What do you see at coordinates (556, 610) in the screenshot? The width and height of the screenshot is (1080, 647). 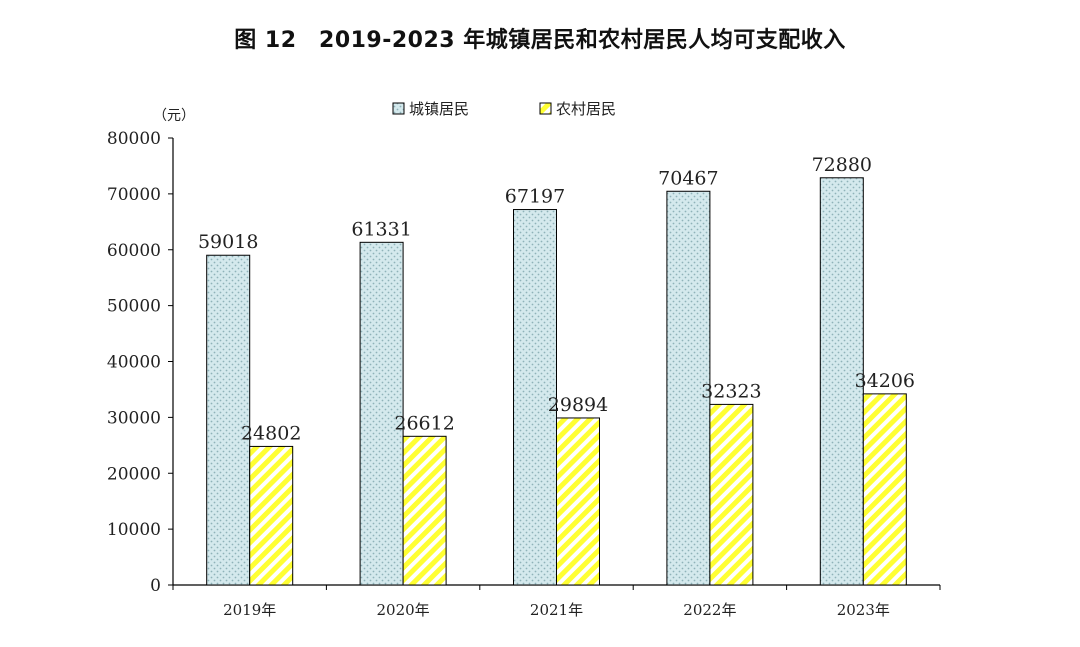 I see `x-tick-label: 2021年` at bounding box center [556, 610].